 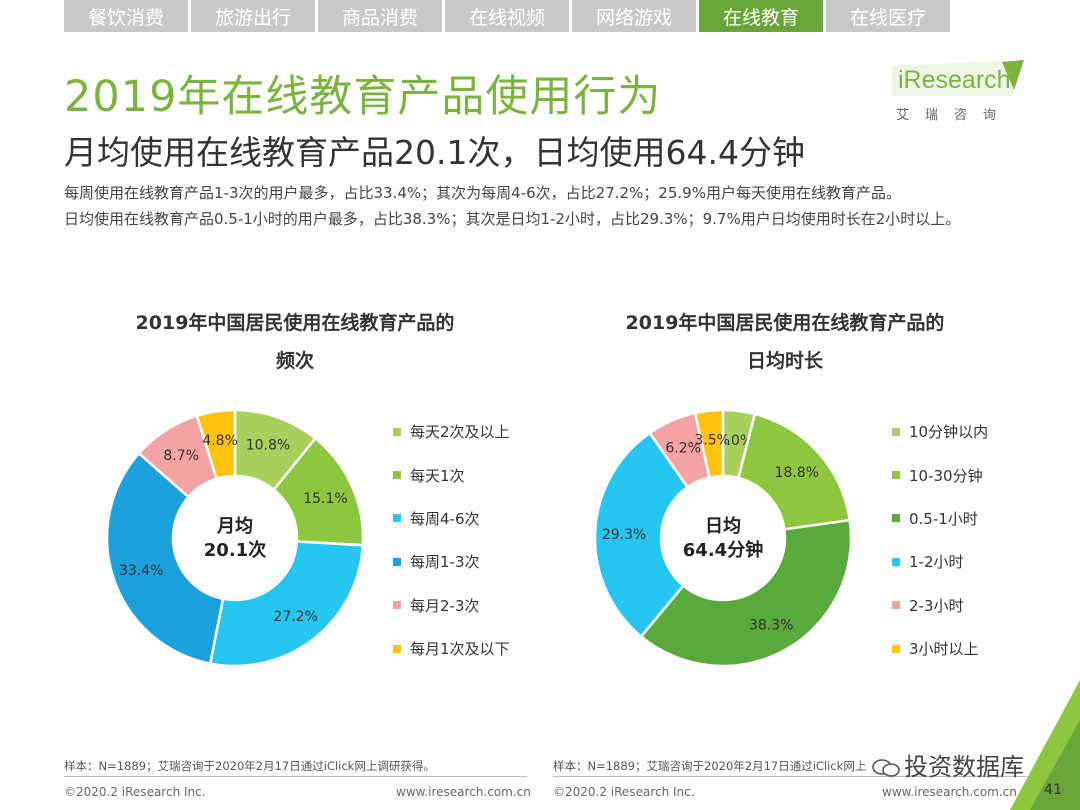 What do you see at coordinates (295, 342) in the screenshot?
I see `chart-1-title: 2019年中国居民使用在线教育产品的 频次` at bounding box center [295, 342].